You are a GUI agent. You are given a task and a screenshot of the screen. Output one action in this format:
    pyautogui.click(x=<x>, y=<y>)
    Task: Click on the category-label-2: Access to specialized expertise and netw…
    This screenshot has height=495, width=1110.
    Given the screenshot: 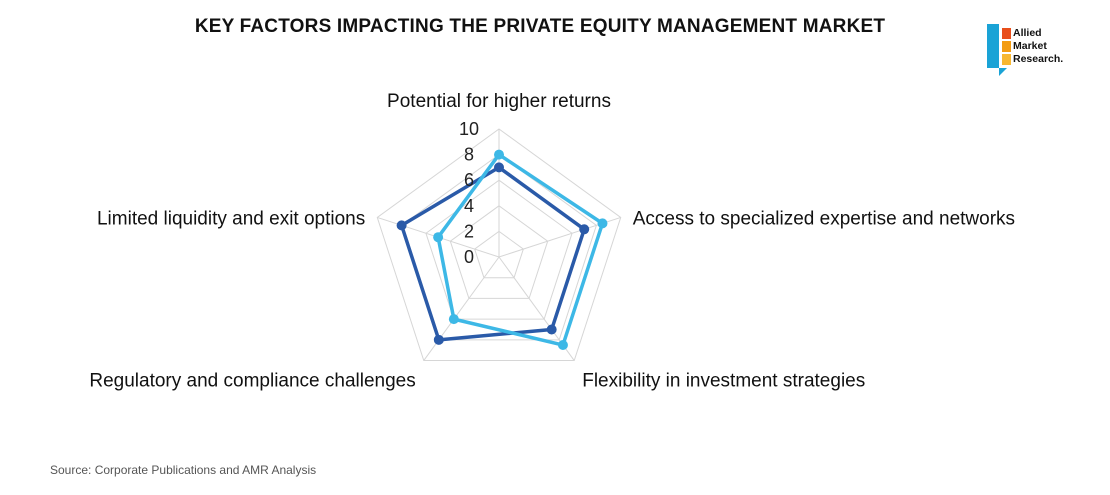 What is the action you would take?
    pyautogui.click(x=824, y=218)
    